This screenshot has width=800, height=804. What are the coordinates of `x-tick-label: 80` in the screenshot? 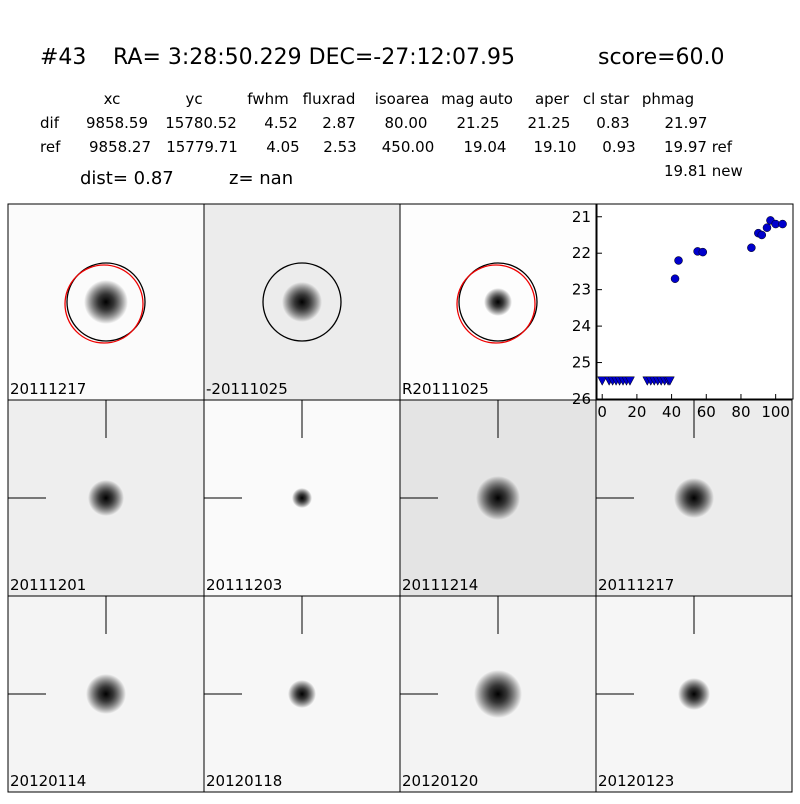 It's located at (740, 412).